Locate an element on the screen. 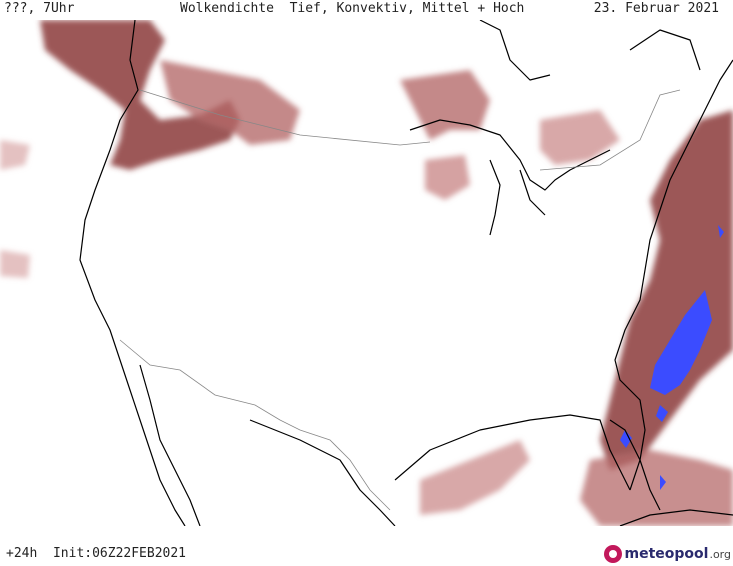  coast-west is located at coordinates (132, 273).